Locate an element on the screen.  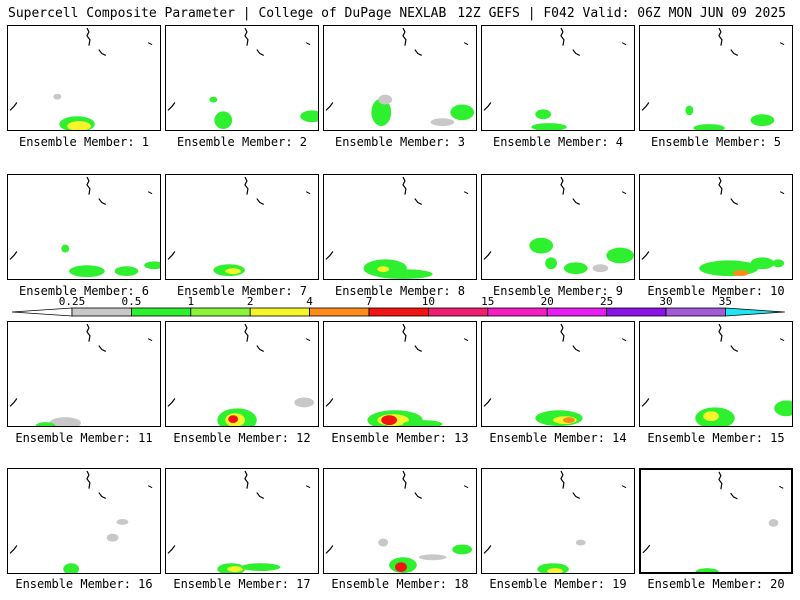
colorbar-tick-label: 20 is located at coordinates (547, 302).